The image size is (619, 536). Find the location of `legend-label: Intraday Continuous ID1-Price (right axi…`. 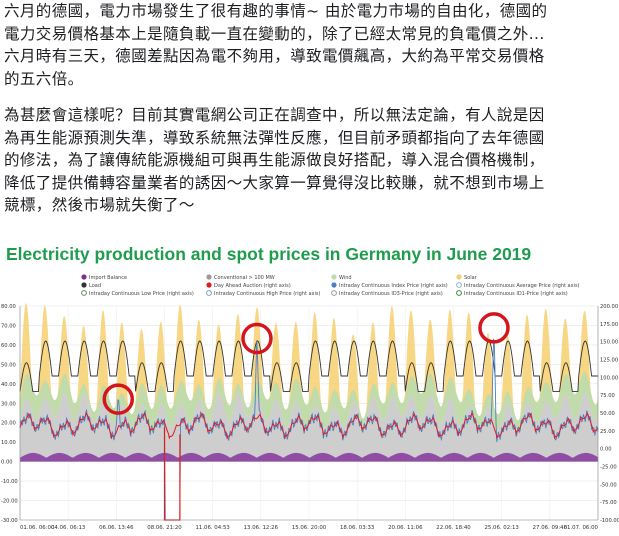

legend-label: Intraday Continuous ID1-Price (right axi… is located at coordinates (516, 294).